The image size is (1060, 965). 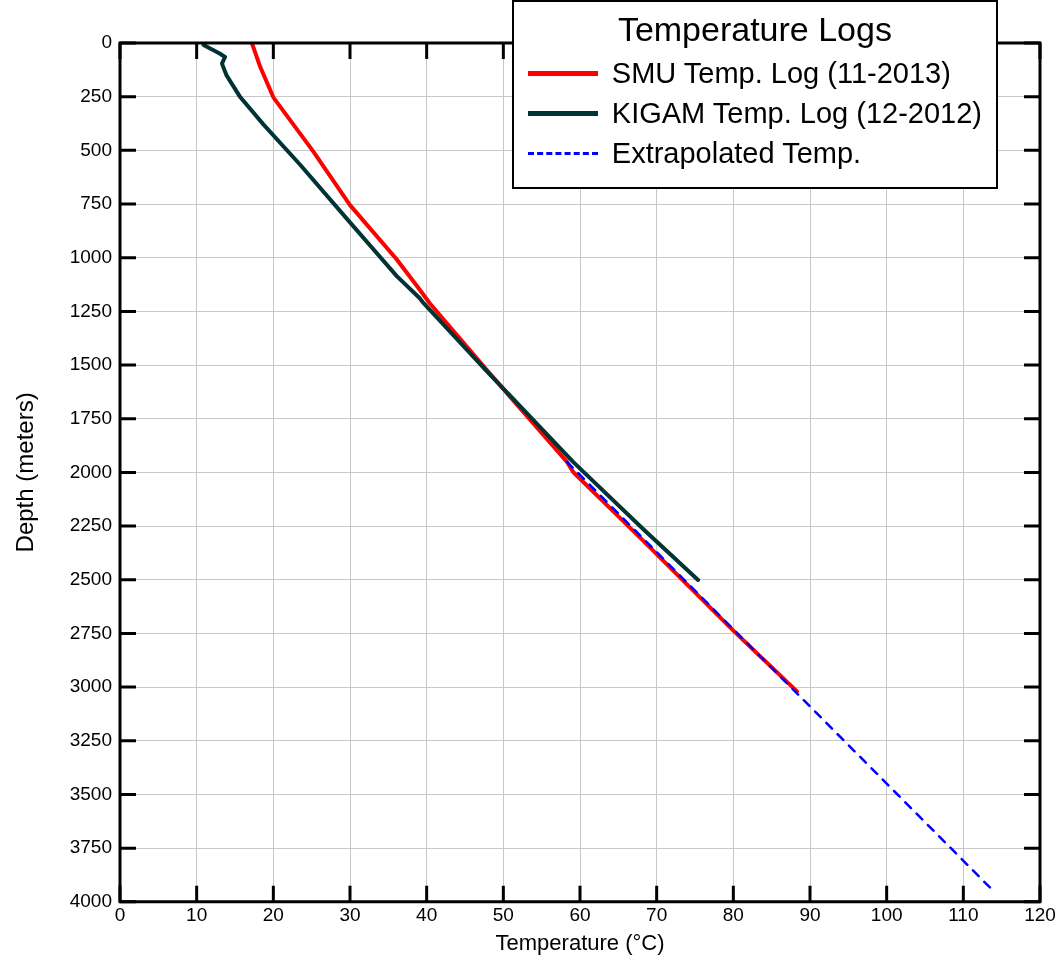 I want to click on legend-label: Extrapolated Temp., so click(x=736, y=153).